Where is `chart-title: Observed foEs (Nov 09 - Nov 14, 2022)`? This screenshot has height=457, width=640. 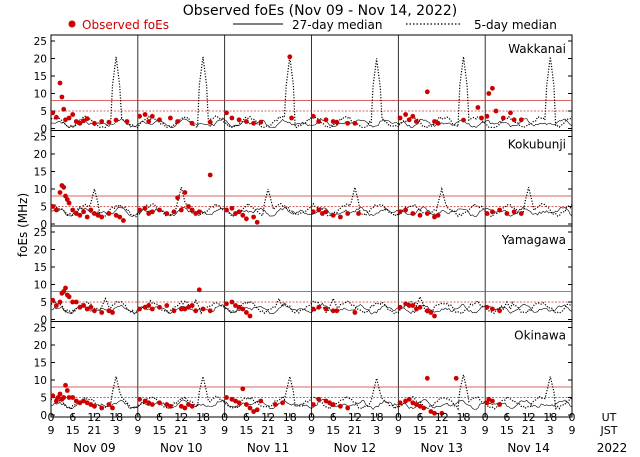 chart-title: Observed foEs (Nov 09 - Nov 14, 2022) is located at coordinates (320, 11).